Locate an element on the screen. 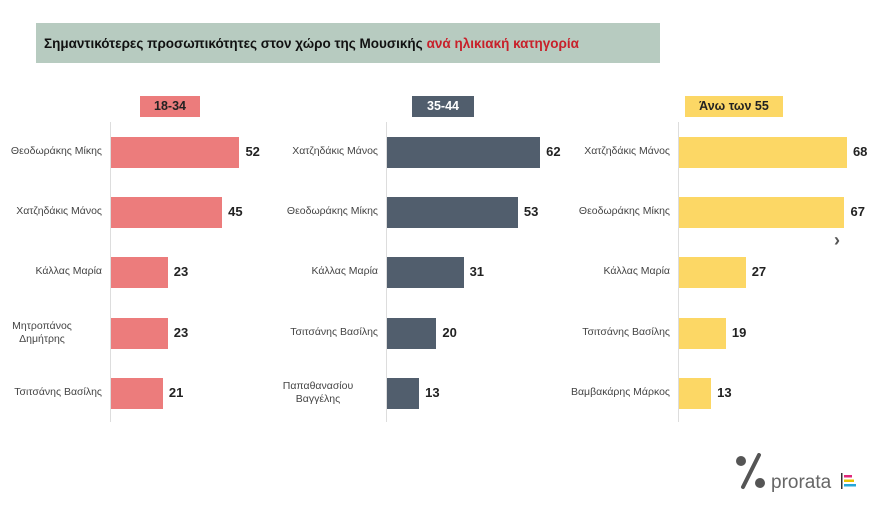 The height and width of the screenshot is (520, 880). prorata-logo: prorata is located at coordinates (800, 475).